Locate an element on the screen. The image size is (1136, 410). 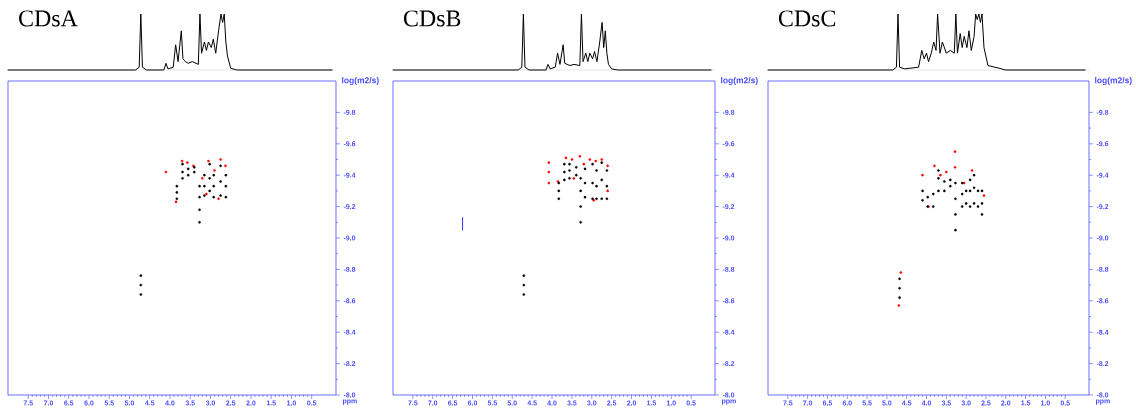
chart-title: CDsC is located at coordinates (807, 18).